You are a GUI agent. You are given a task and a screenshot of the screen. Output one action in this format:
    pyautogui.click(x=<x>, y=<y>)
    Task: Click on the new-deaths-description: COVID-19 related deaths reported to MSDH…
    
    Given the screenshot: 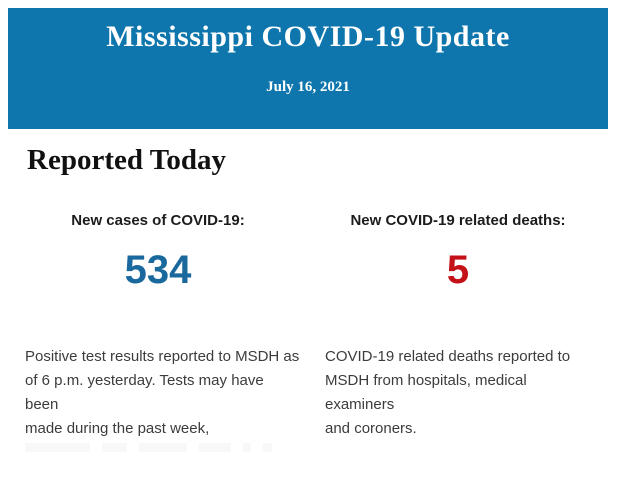 What is the action you would take?
    pyautogui.click(x=458, y=393)
    